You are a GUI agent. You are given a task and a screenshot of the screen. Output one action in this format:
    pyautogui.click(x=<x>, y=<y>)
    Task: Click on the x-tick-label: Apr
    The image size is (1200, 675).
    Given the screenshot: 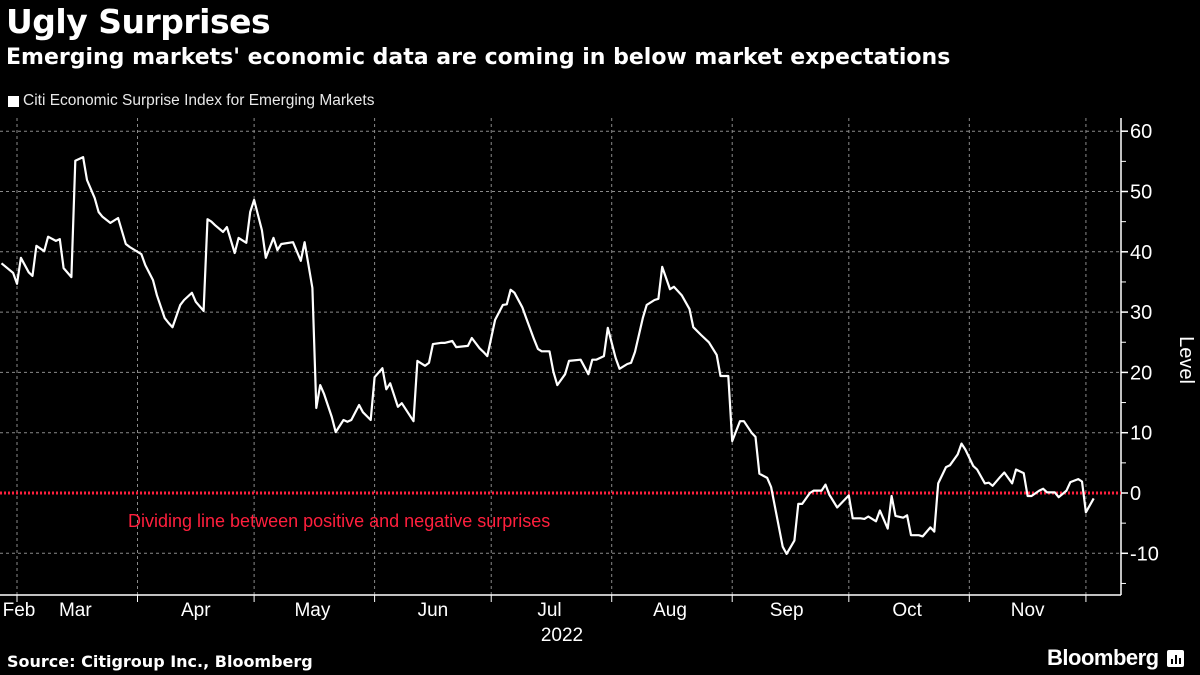 What is the action you would take?
    pyautogui.click(x=196, y=610)
    